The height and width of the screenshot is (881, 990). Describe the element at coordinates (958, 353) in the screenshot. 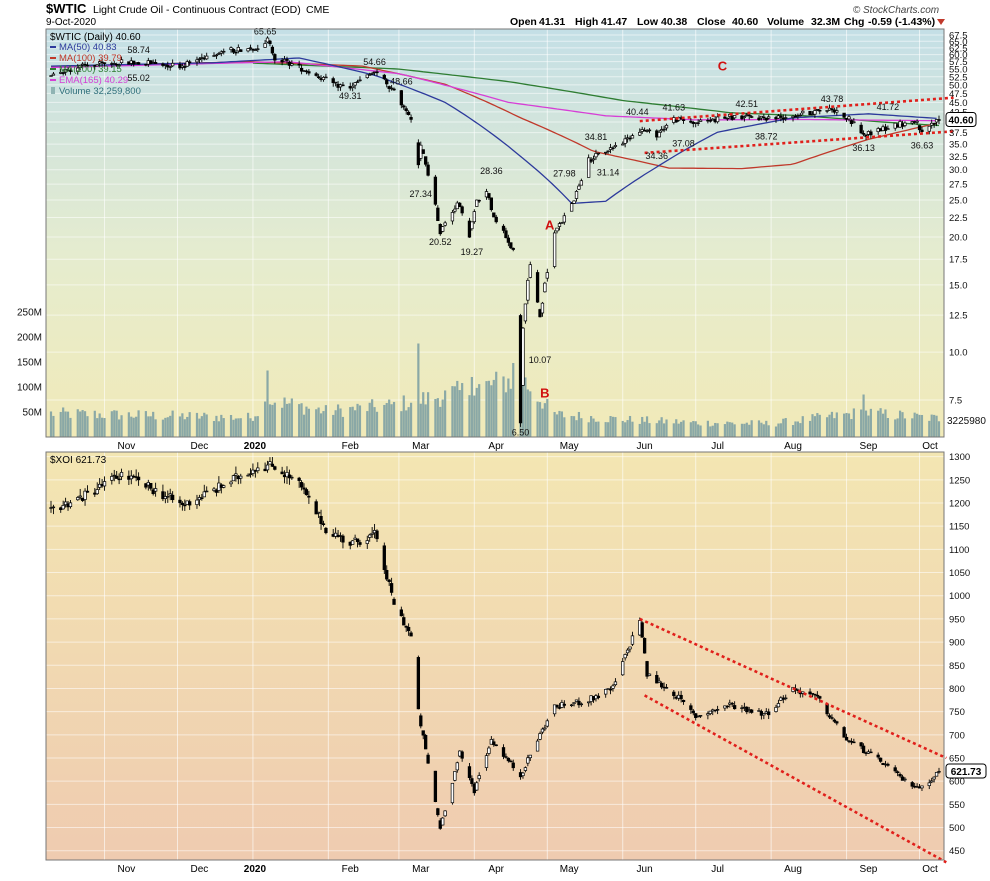

I see `wtic-y-tick: 10.0` at that location.